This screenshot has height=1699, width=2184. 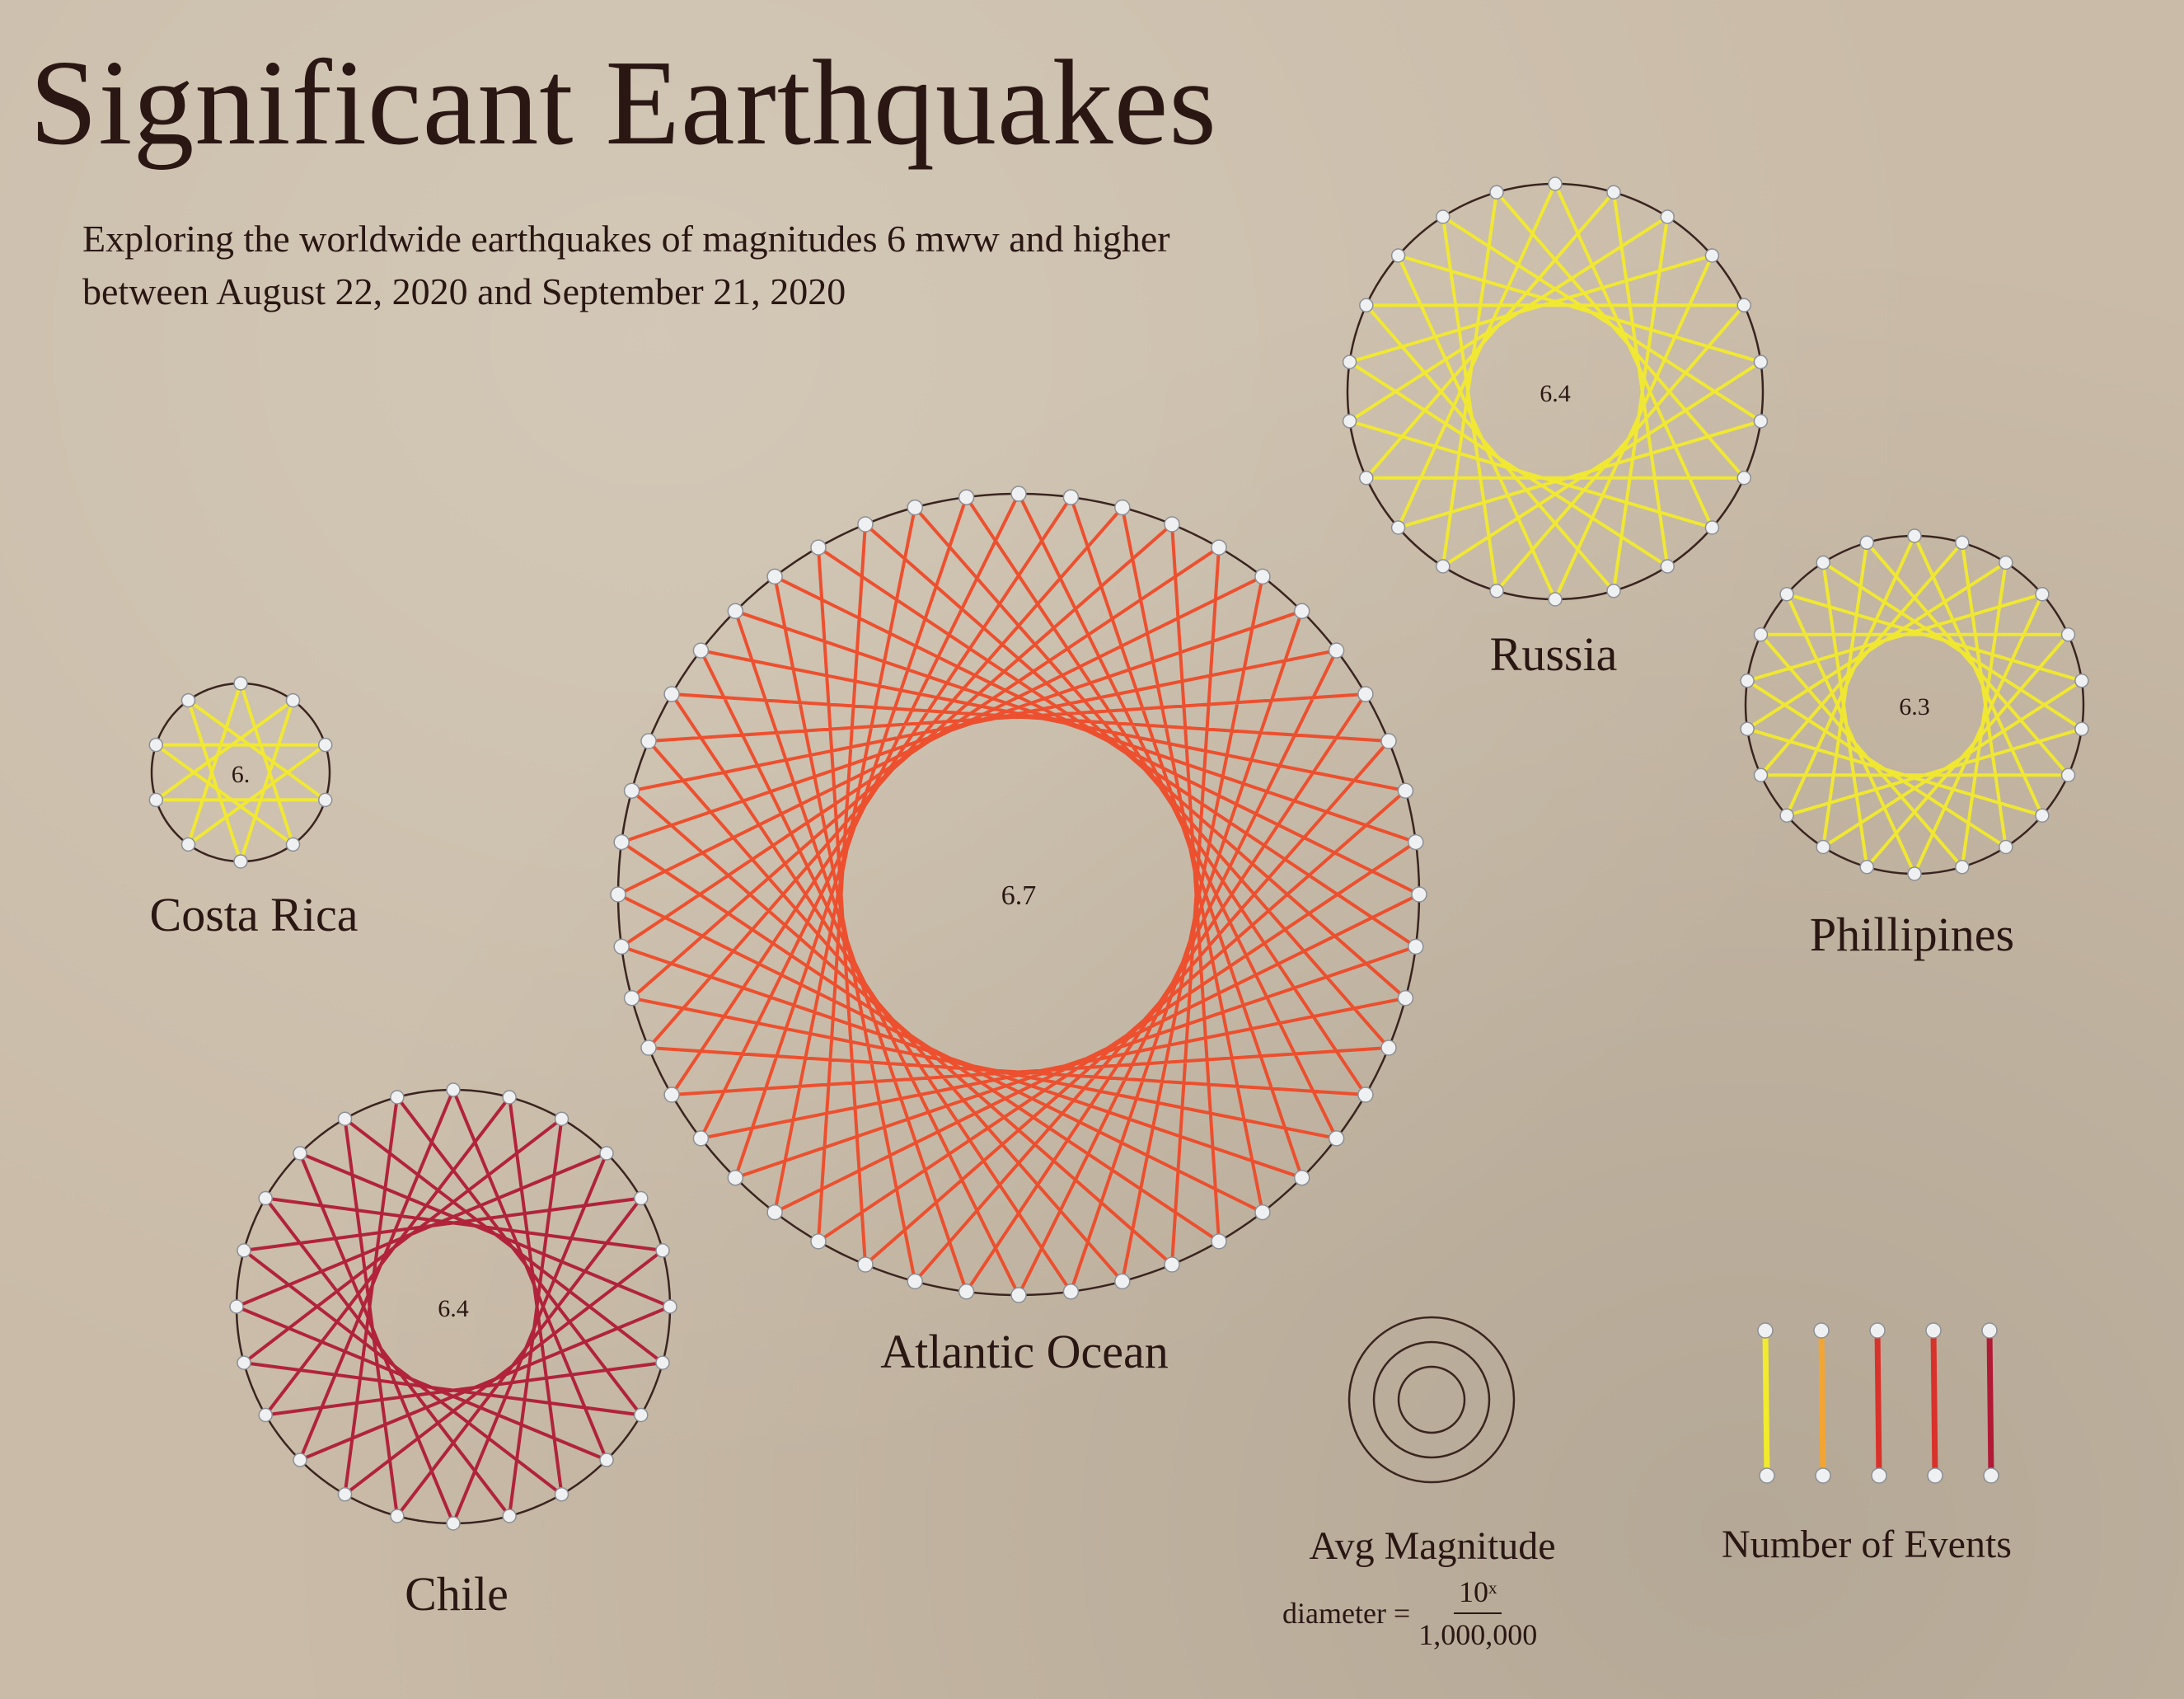 I want to click on formula-prefix: diameter =, so click(x=1346, y=1614).